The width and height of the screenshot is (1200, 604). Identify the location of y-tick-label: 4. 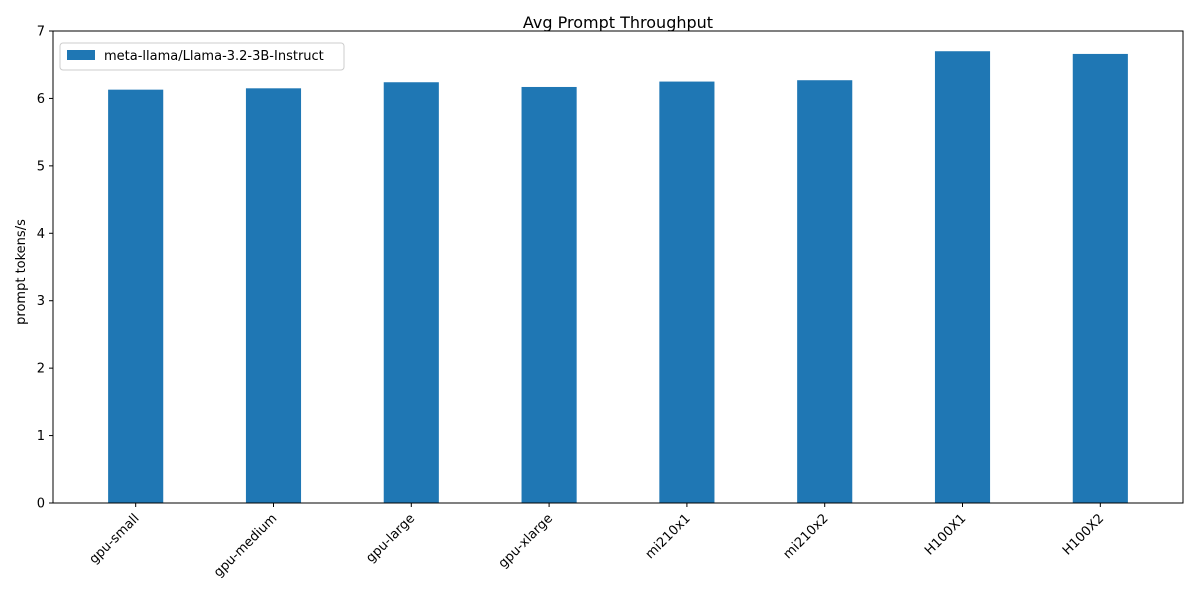
(41, 234).